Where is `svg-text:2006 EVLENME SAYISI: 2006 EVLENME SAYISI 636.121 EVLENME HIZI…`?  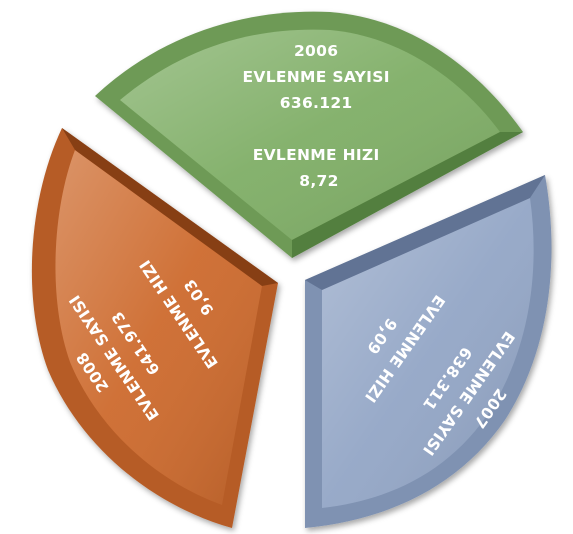
svg-text:2006 EVLENME SAYISI: 2006 EVLENME SAYISI 636.121 EVLENME HIZI… is located at coordinates (319, 116).